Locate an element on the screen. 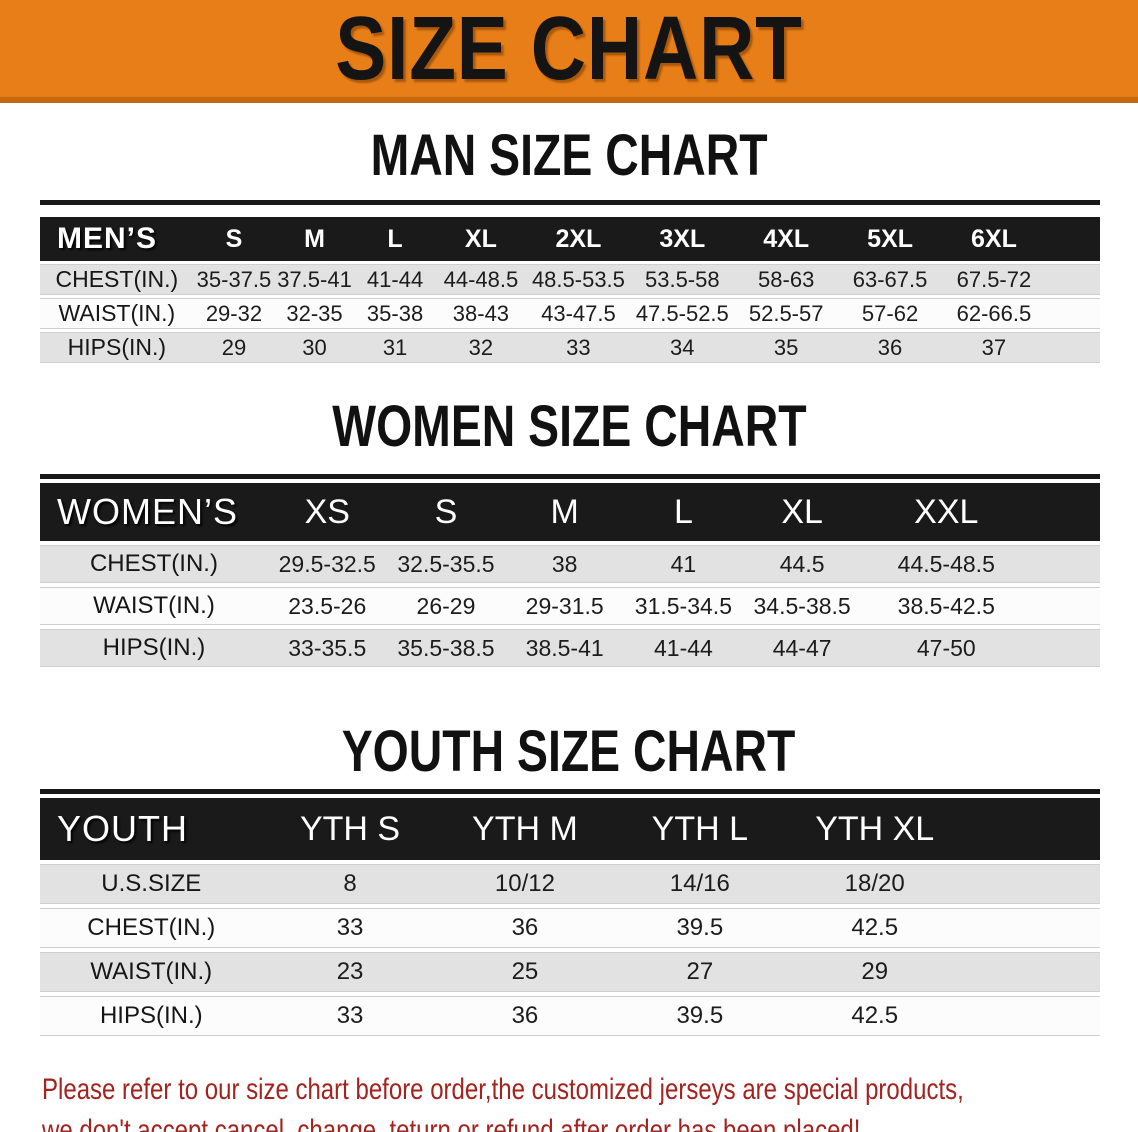 The height and width of the screenshot is (1132, 1138). cell: 37.5-41 is located at coordinates (314, 279).